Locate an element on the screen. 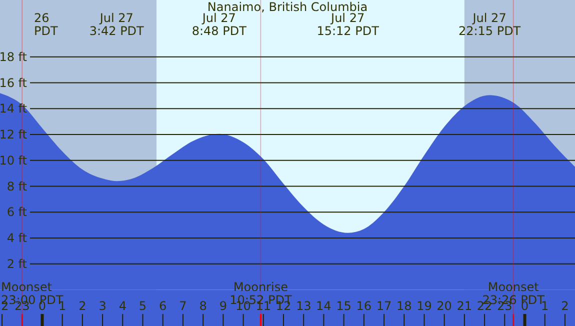 This screenshot has width=575, height=326. x-tick-label: 7 is located at coordinates (183, 306).